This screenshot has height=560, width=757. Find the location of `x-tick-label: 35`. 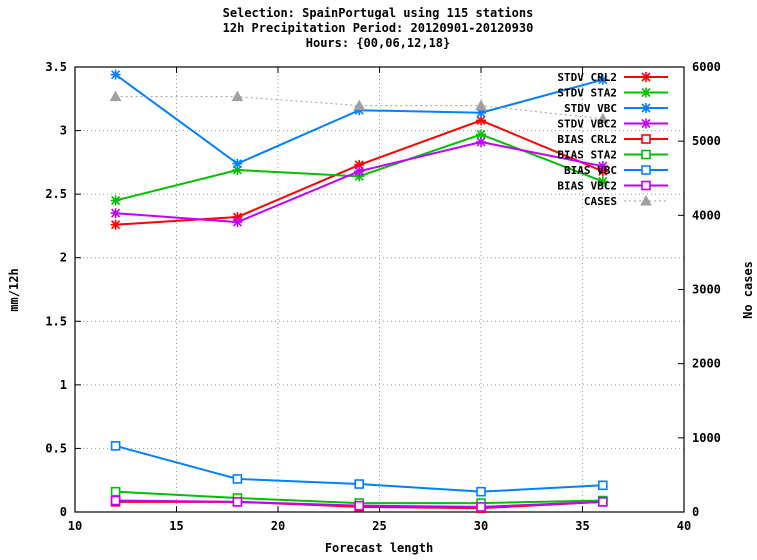

x-tick-label: 35 is located at coordinates (582, 526).